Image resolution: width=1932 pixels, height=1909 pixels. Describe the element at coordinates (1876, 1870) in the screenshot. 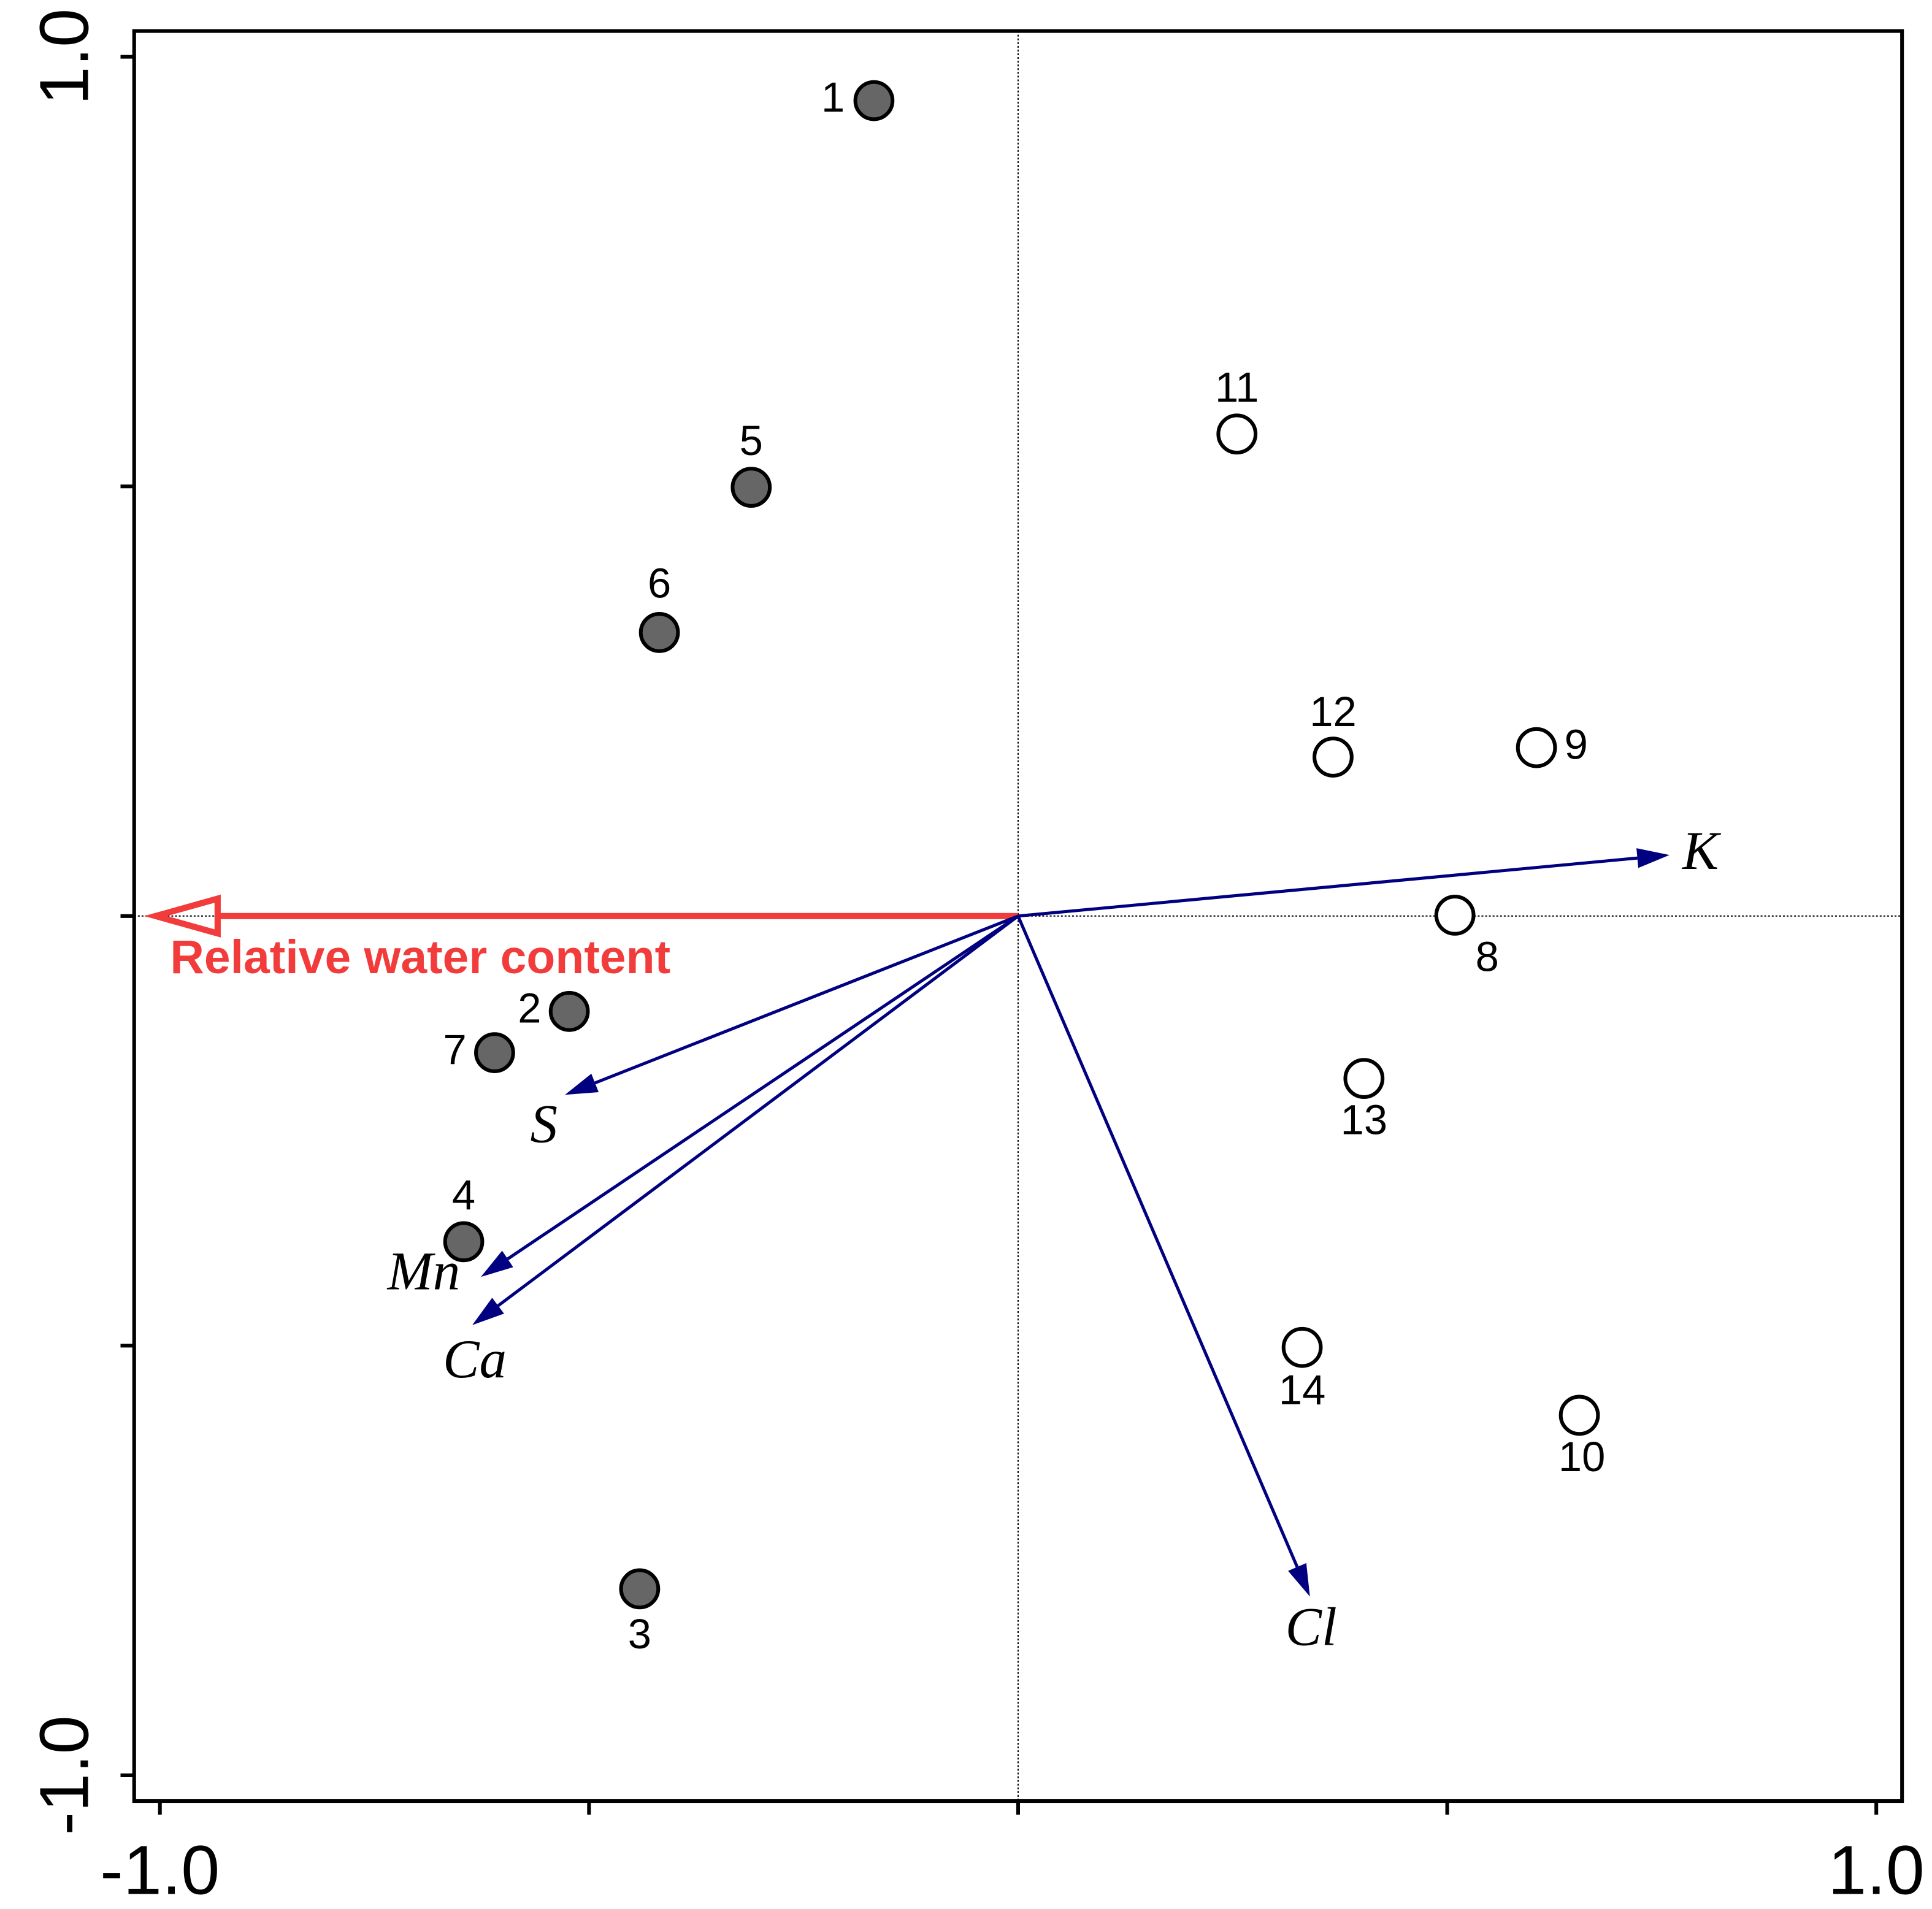

I see `x-tick-label: 1.0` at that location.